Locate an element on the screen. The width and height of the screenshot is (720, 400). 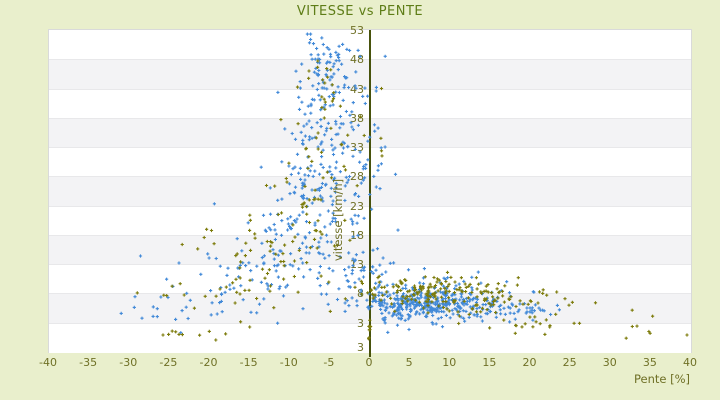
x-tick-label: -40 is located at coordinates (48, 362).